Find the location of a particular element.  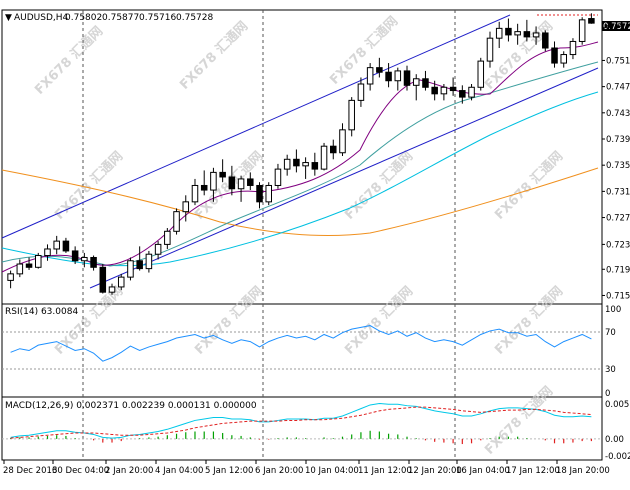

price-tick-label: 0.74760 is located at coordinates (618, 88).